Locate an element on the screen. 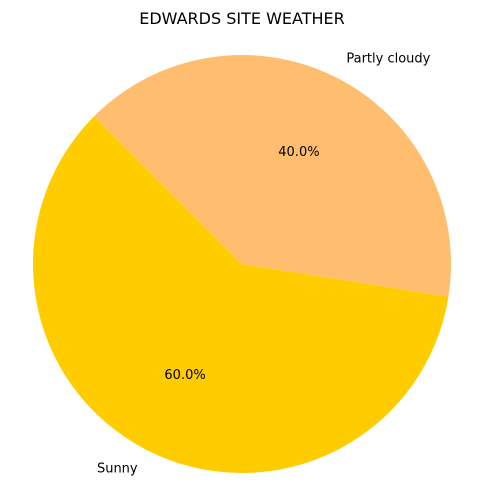 The image size is (484, 504). slice-label-1: Partly cloudy is located at coordinates (388, 59).